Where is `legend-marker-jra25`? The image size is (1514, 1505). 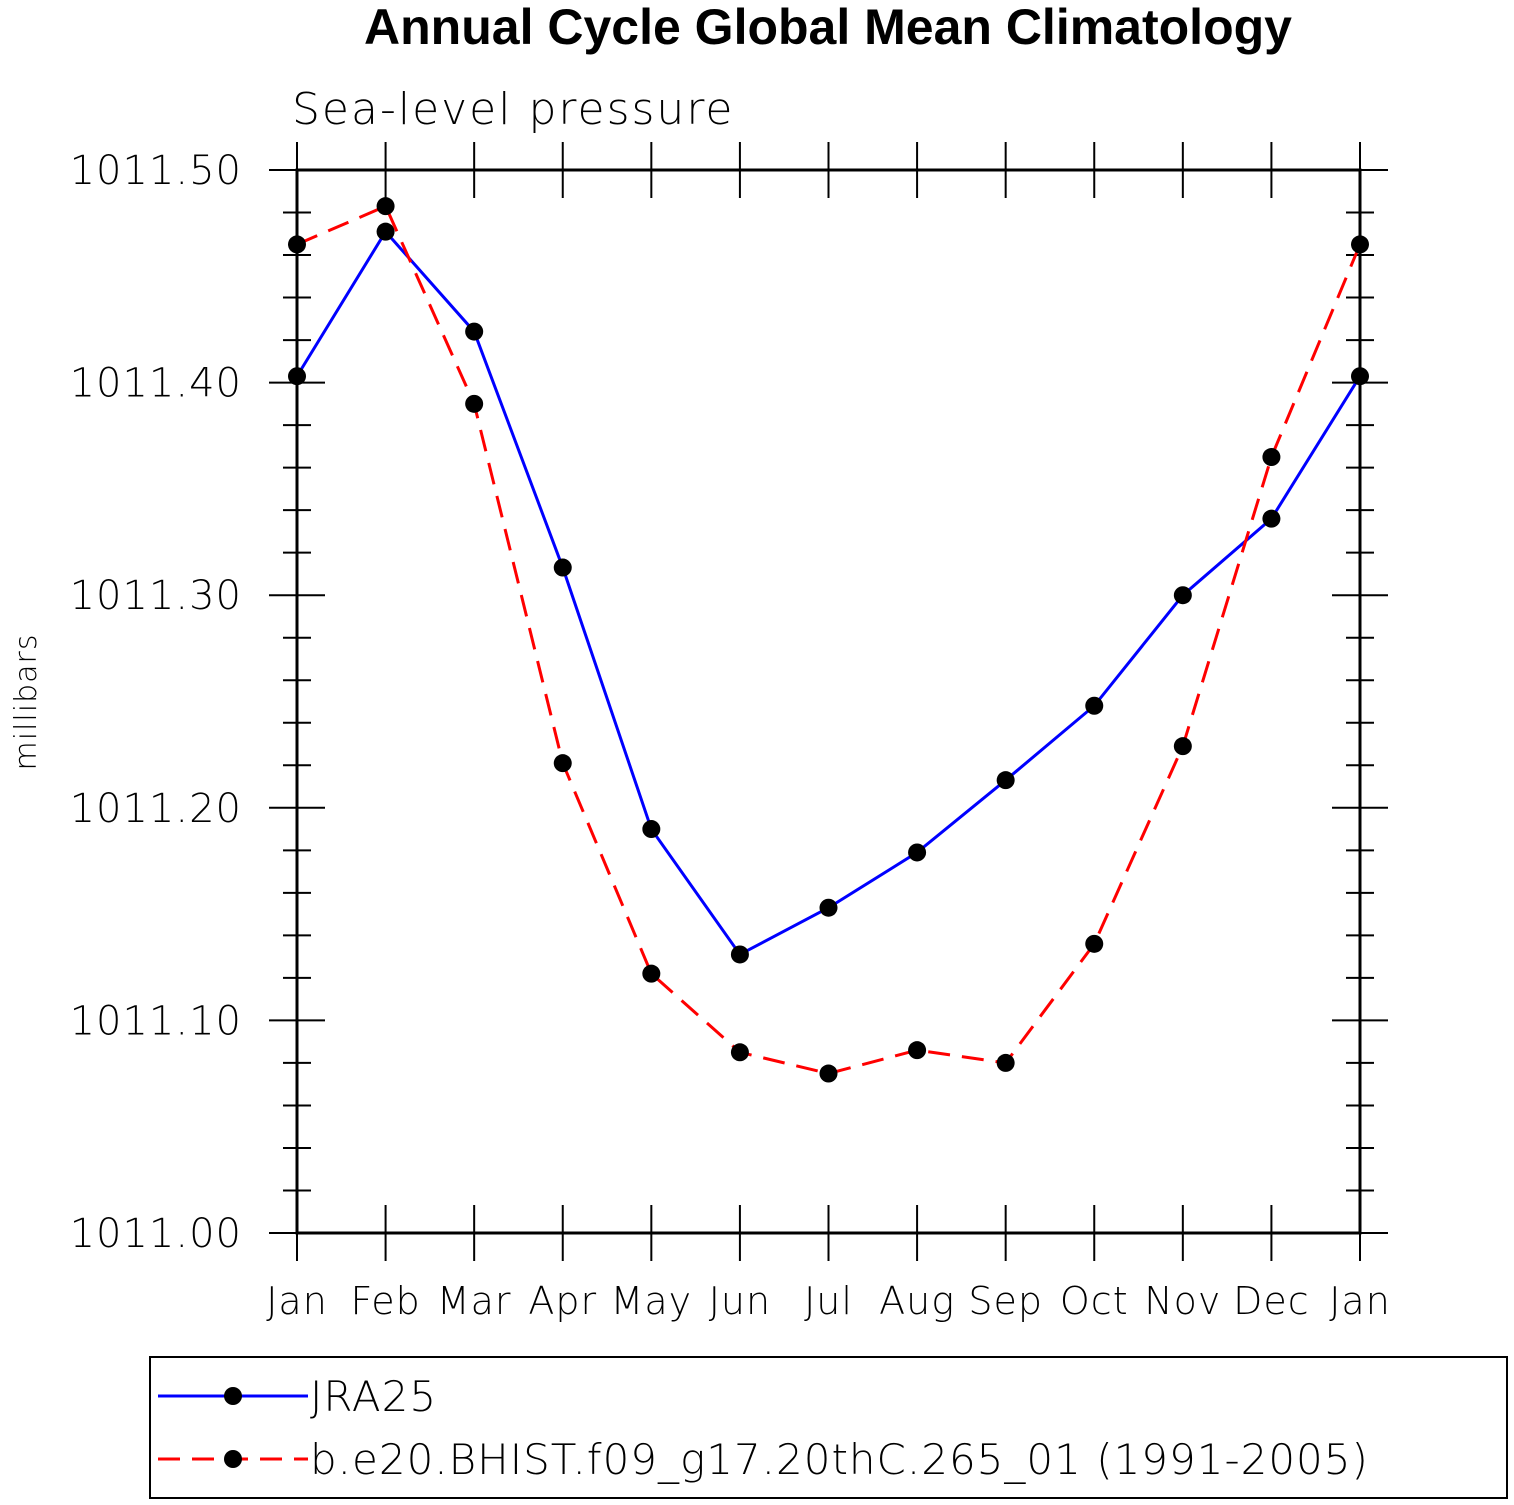 legend-marker-jra25 is located at coordinates (233, 1396).